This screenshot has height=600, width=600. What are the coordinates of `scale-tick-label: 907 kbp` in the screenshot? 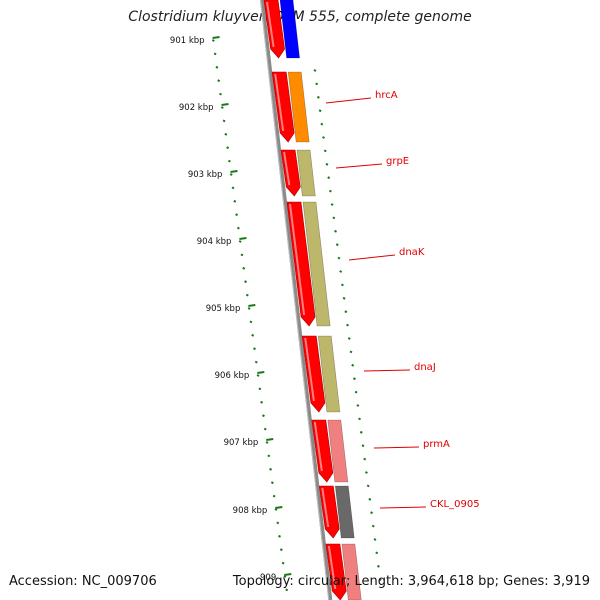 It's located at (241, 443).